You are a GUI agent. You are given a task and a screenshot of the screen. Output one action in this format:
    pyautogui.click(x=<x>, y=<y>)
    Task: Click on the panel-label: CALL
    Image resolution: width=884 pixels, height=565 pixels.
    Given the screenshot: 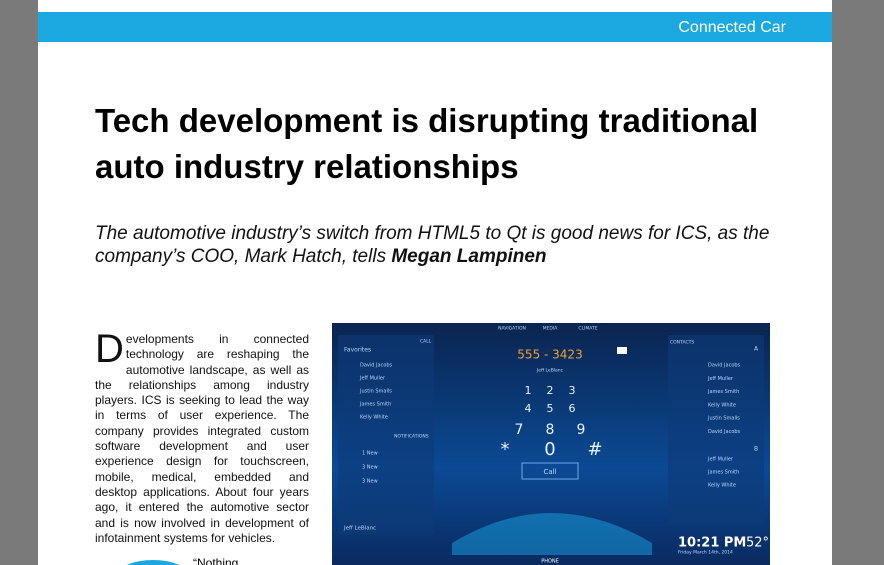 What is the action you would take?
    pyautogui.click(x=426, y=342)
    